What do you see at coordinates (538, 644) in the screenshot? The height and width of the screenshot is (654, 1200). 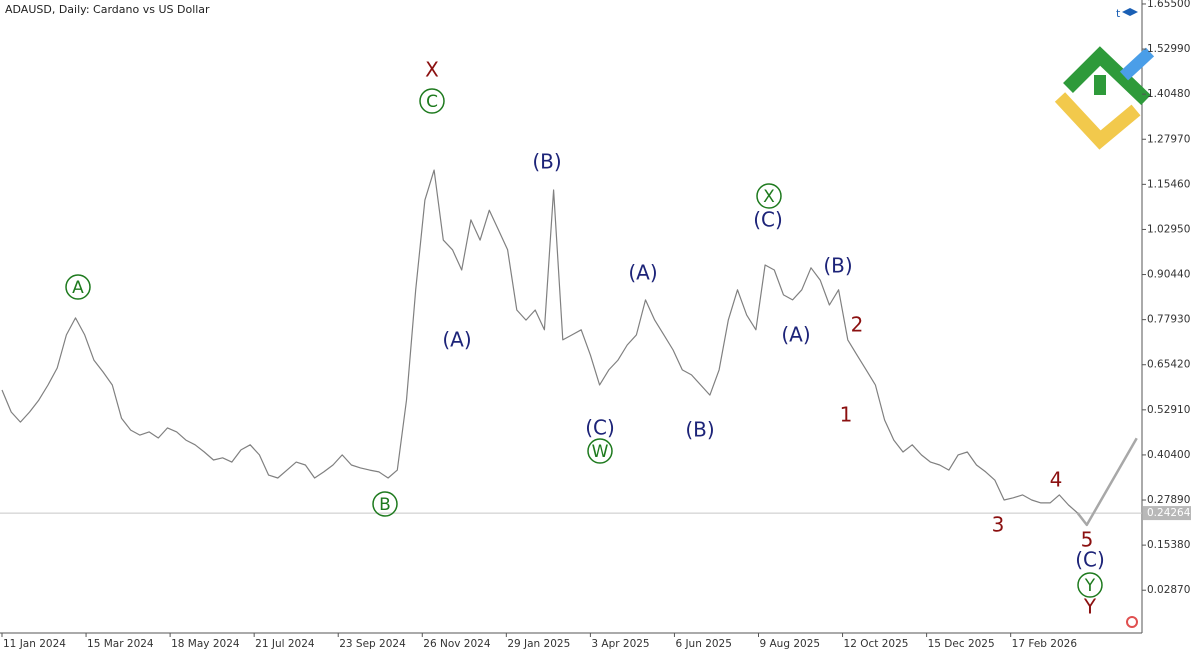 I see `x-tick-label: 29 Jan 2025` at bounding box center [538, 644].